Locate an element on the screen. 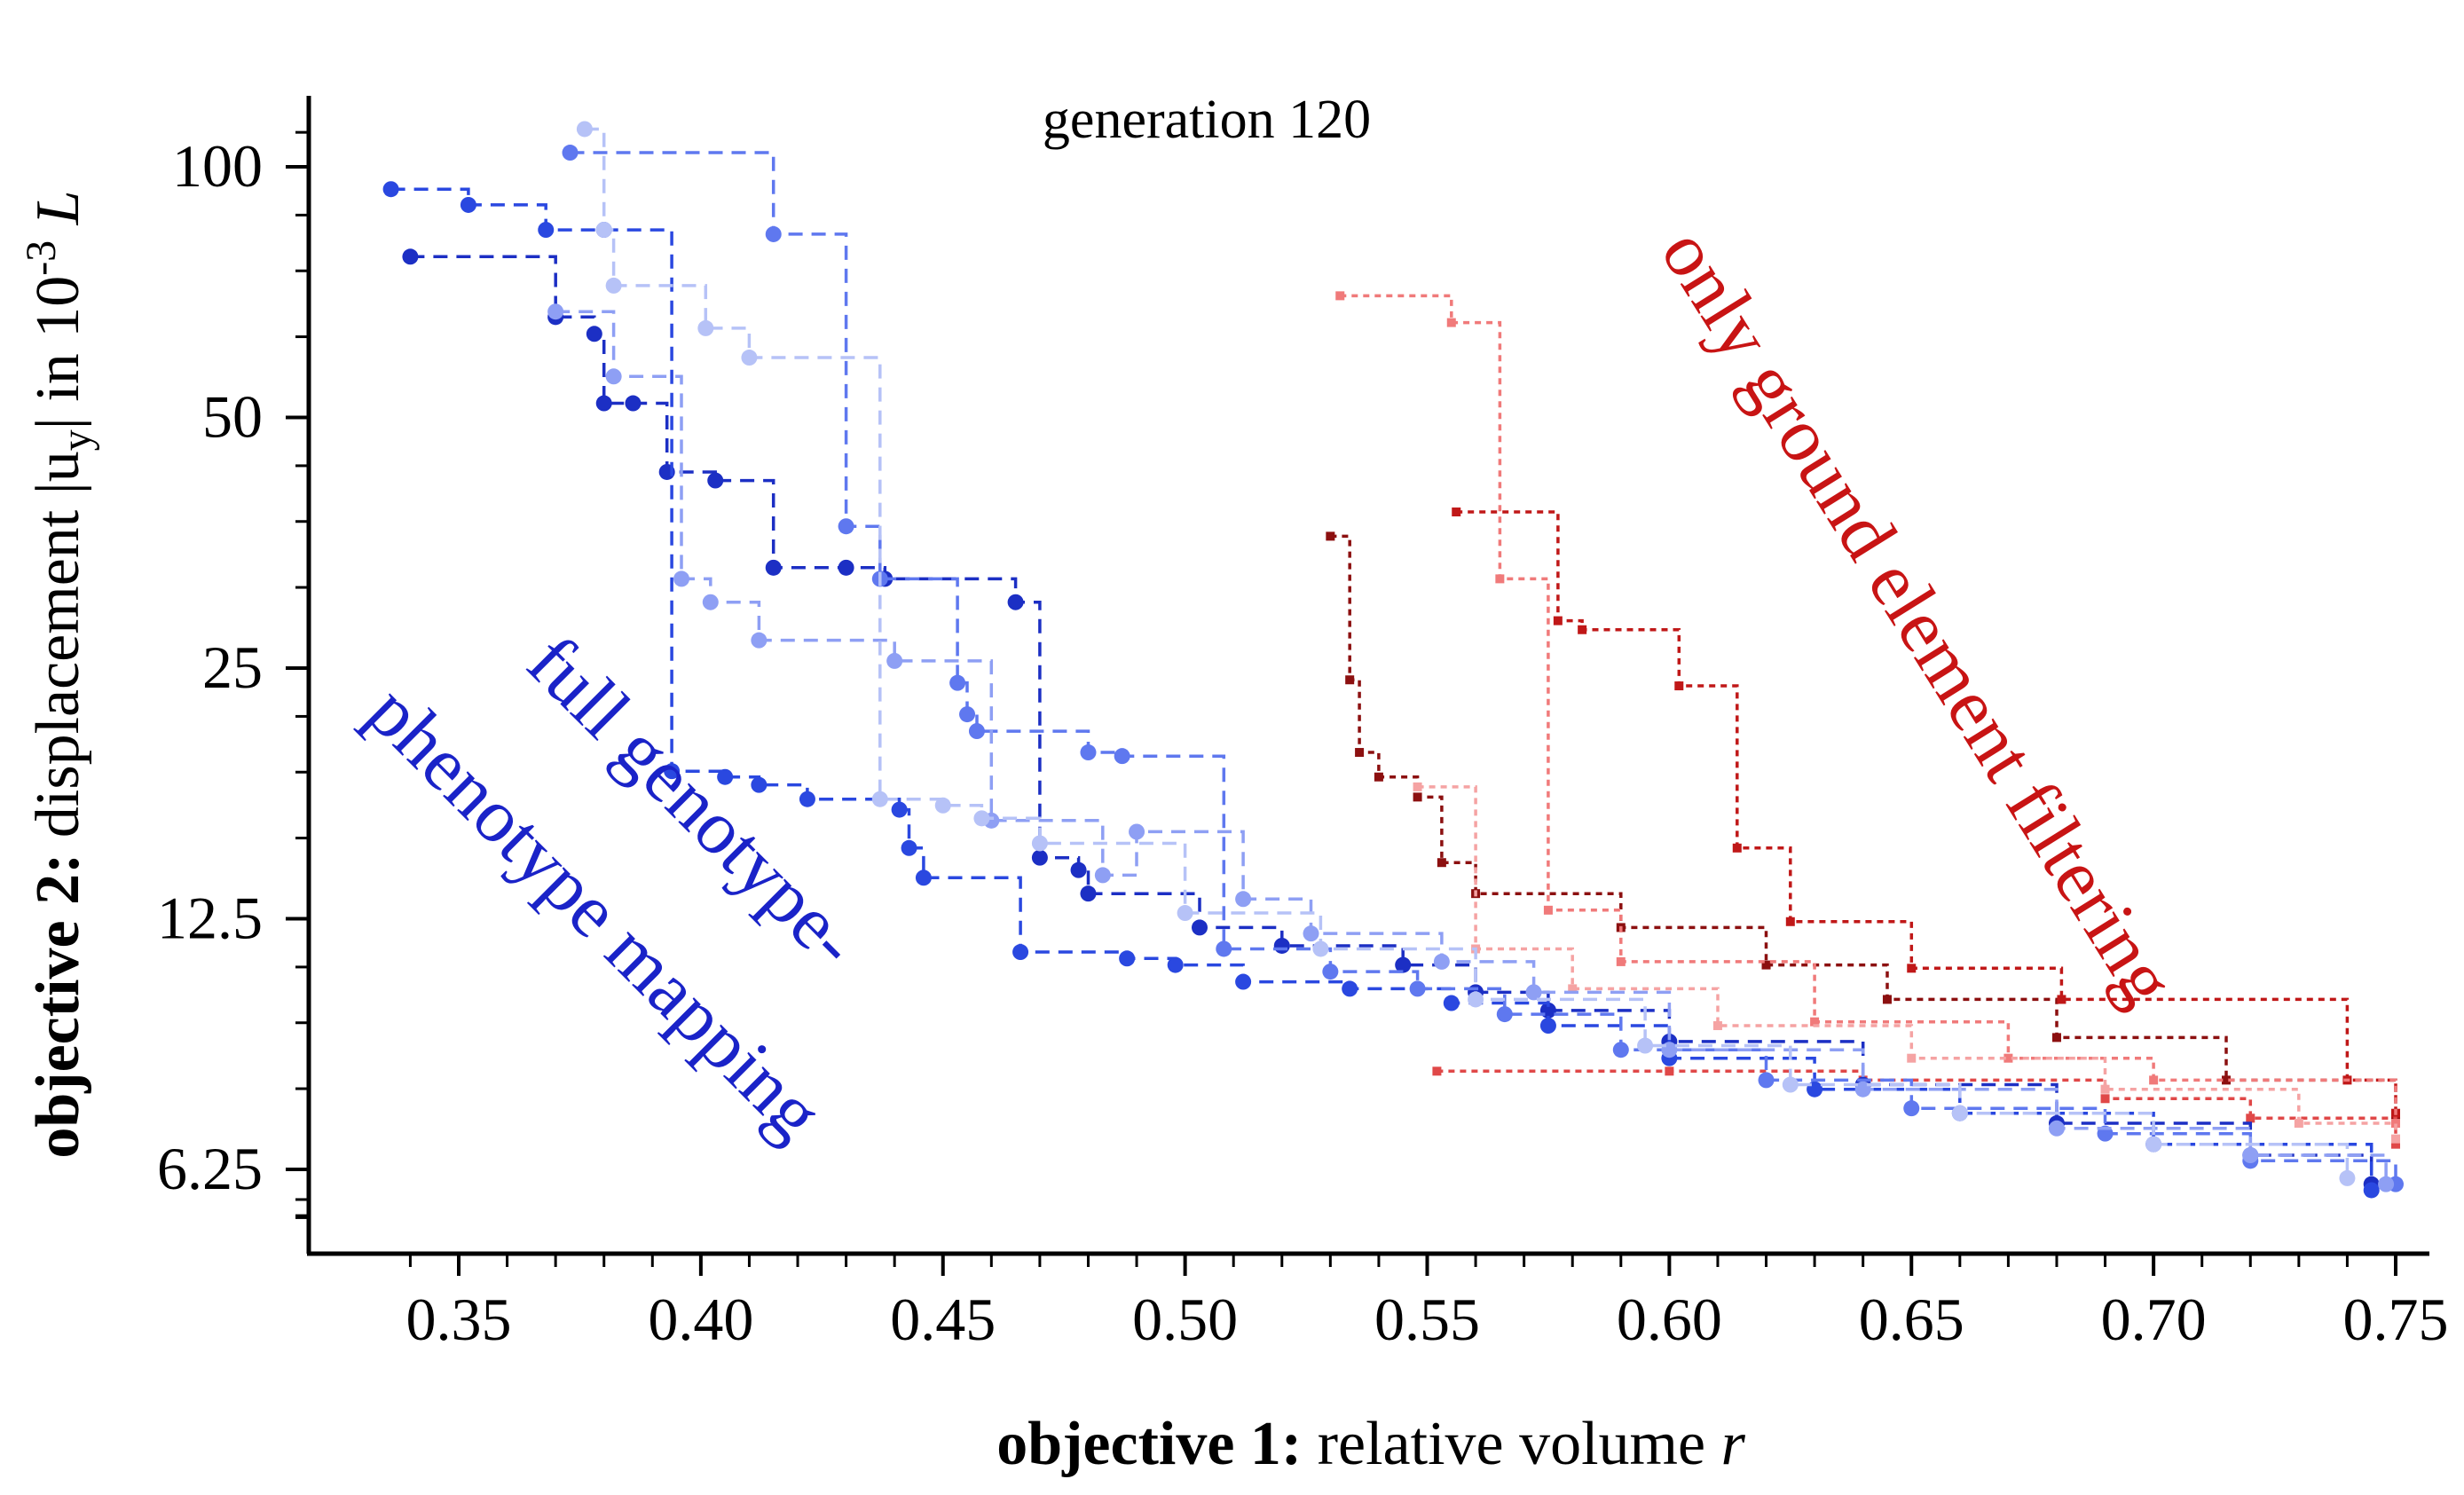 Image resolution: width=2464 pixels, height=1495 pixels. y-axis-title-var: L is located at coordinates (58, 207).